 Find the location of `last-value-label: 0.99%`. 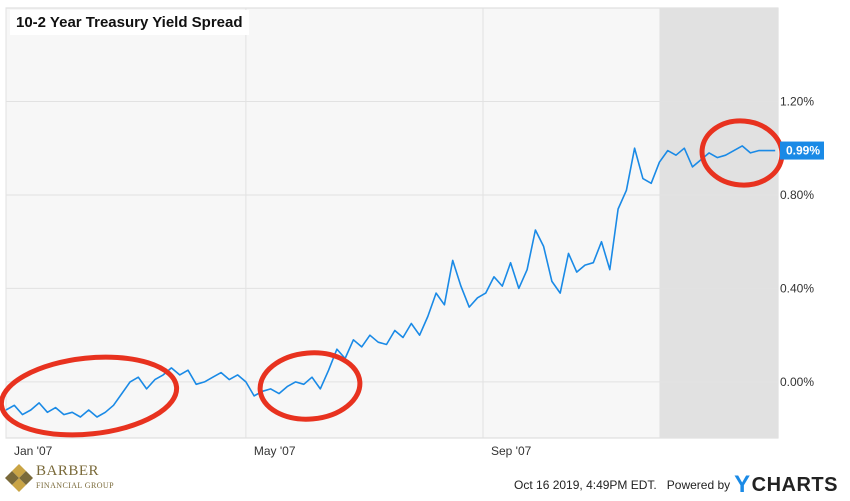

last-value-label: 0.99% is located at coordinates (803, 151).